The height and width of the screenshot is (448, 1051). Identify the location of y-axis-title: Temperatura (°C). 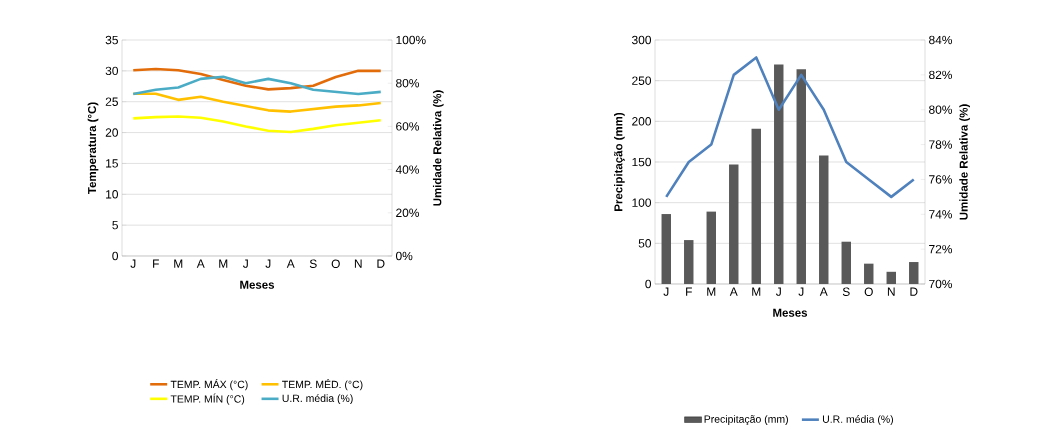
(93, 148).